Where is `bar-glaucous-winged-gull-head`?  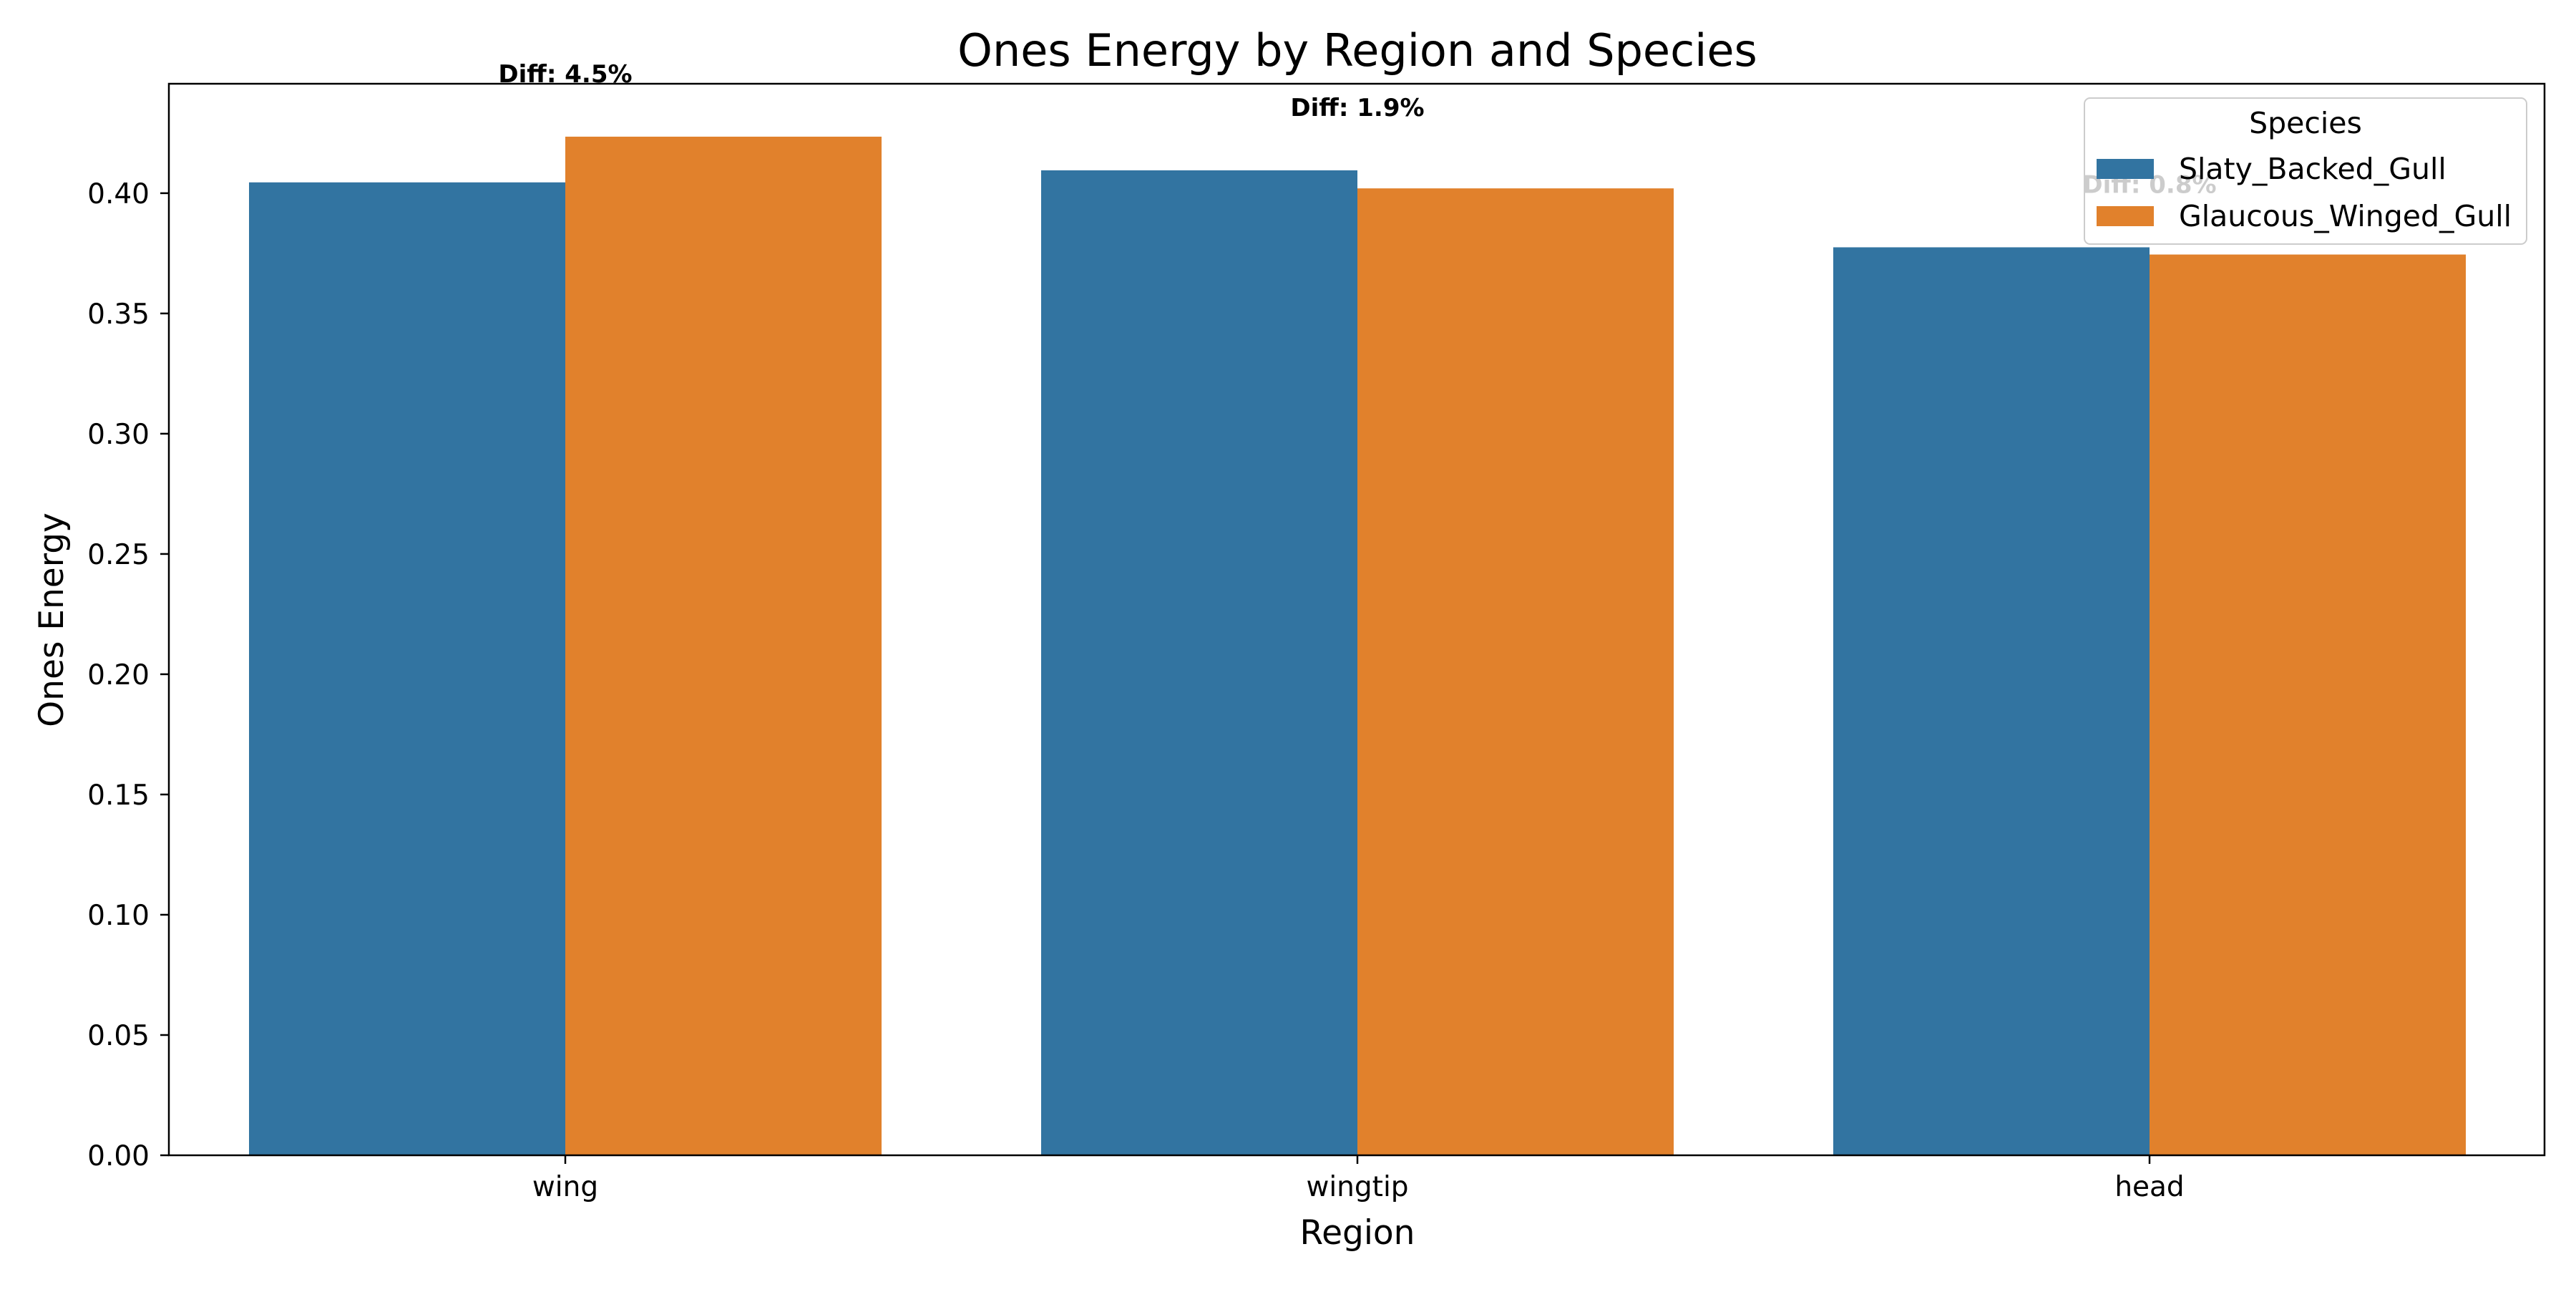 bar-glaucous-winged-gull-head is located at coordinates (2308, 705).